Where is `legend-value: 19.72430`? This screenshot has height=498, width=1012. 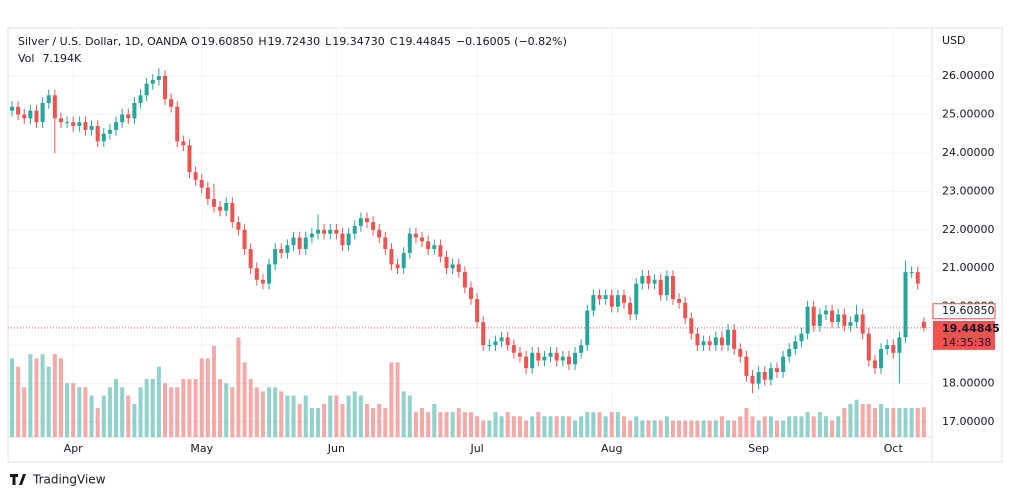
legend-value: 19.72430 is located at coordinates (294, 41).